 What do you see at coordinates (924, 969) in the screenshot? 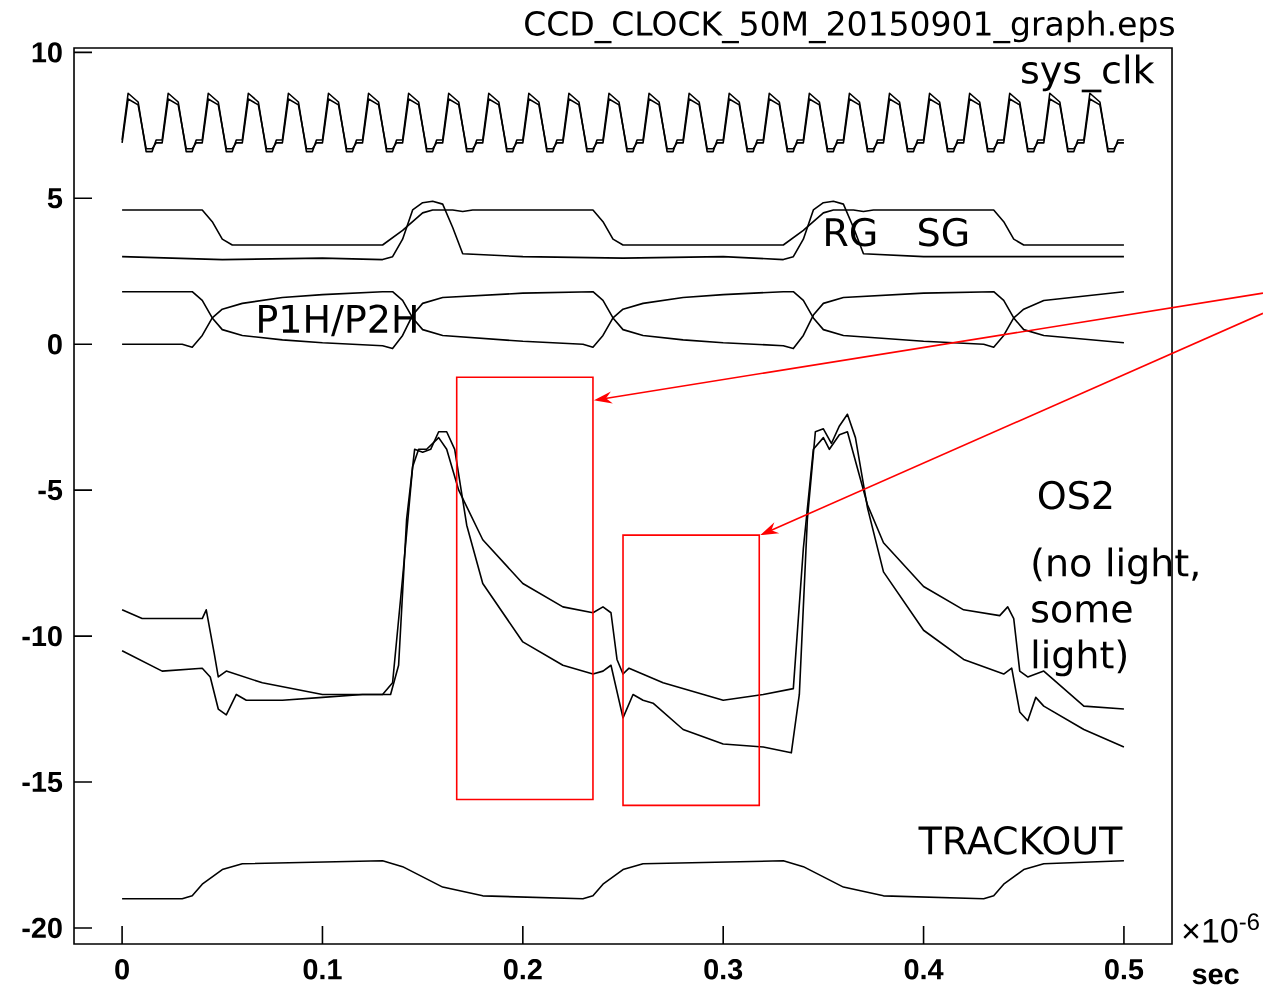
I see `x-tick-label: 0.4` at bounding box center [924, 969].